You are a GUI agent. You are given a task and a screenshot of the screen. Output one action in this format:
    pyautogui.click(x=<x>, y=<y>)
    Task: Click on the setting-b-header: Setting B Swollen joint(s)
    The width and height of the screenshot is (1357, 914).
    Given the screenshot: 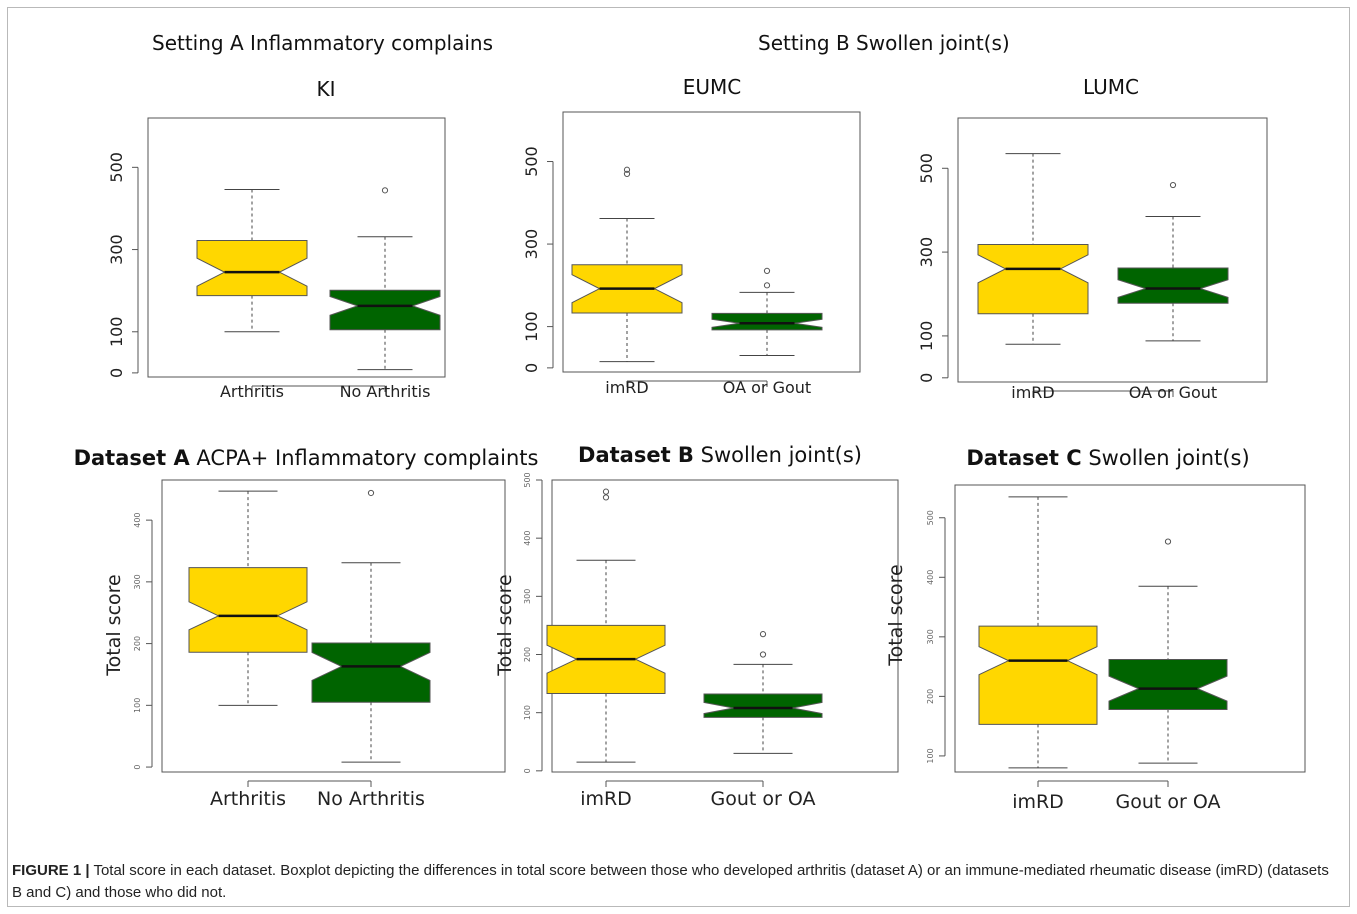 What is the action you would take?
    pyautogui.click(x=884, y=43)
    